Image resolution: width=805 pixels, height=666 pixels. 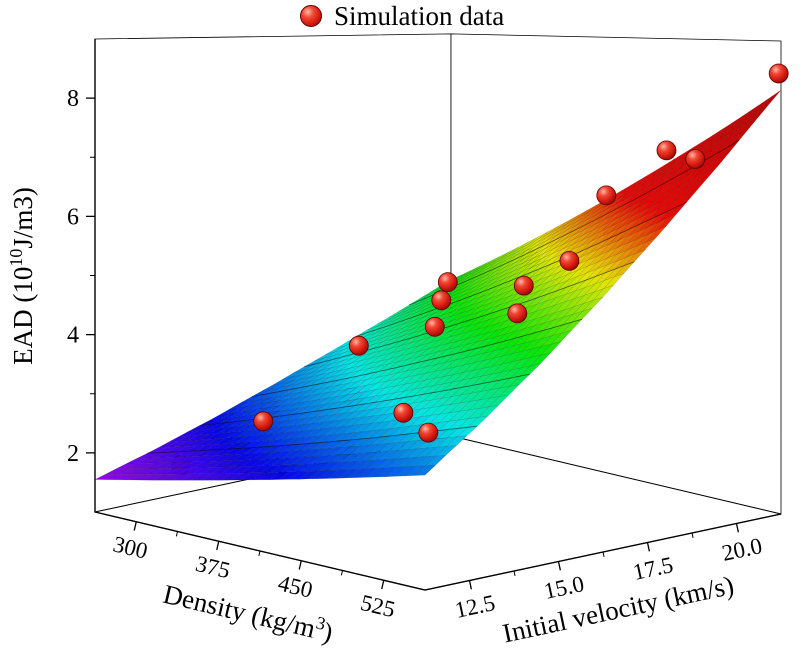 What do you see at coordinates (130, 547) in the screenshot?
I see `x-tick-label: 300` at bounding box center [130, 547].